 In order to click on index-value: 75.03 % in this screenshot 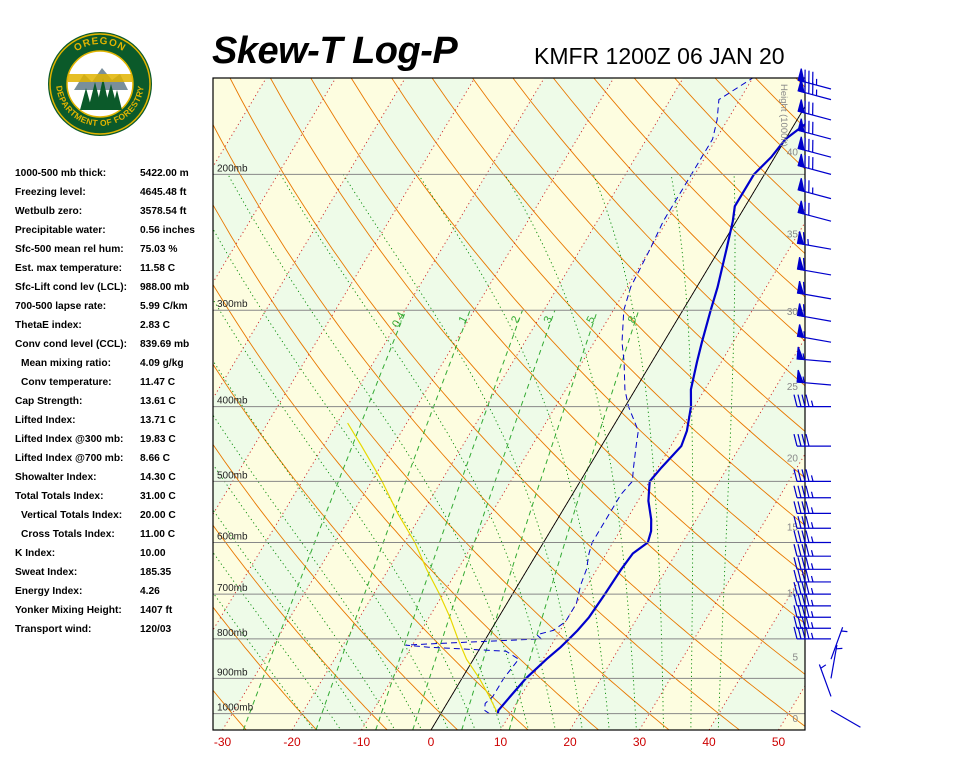, I will do `click(159, 249)`.